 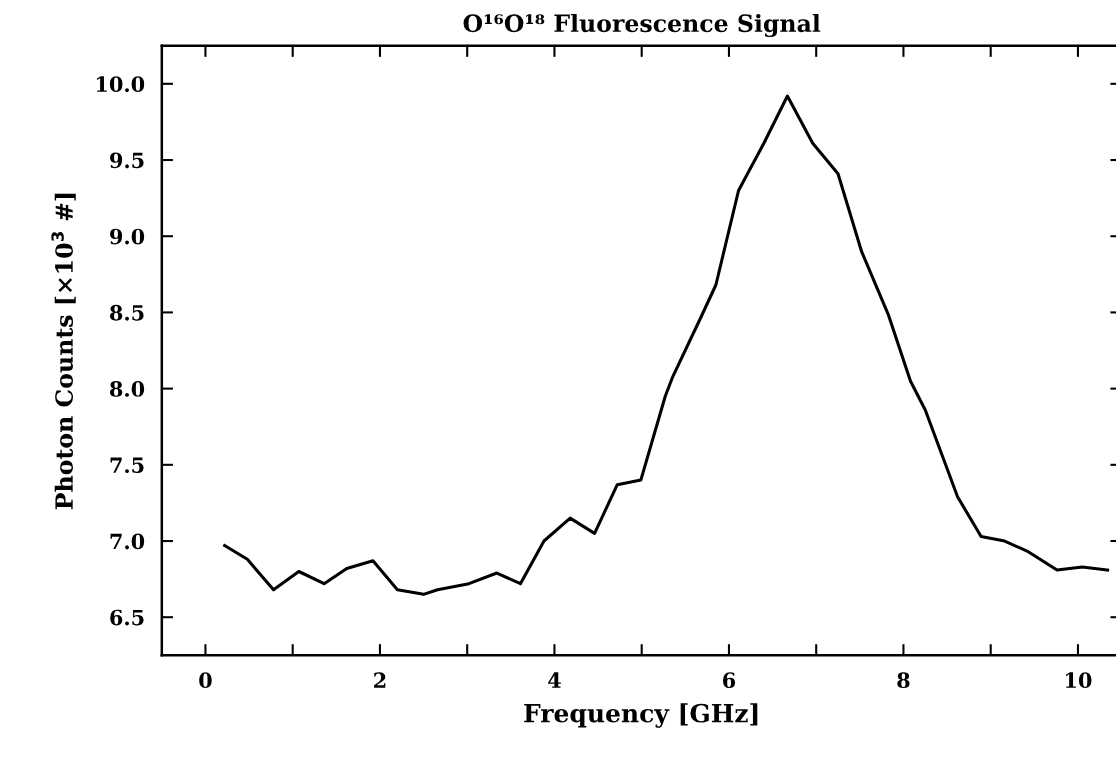 I want to click on x-tick-label: 0, so click(x=205, y=680).